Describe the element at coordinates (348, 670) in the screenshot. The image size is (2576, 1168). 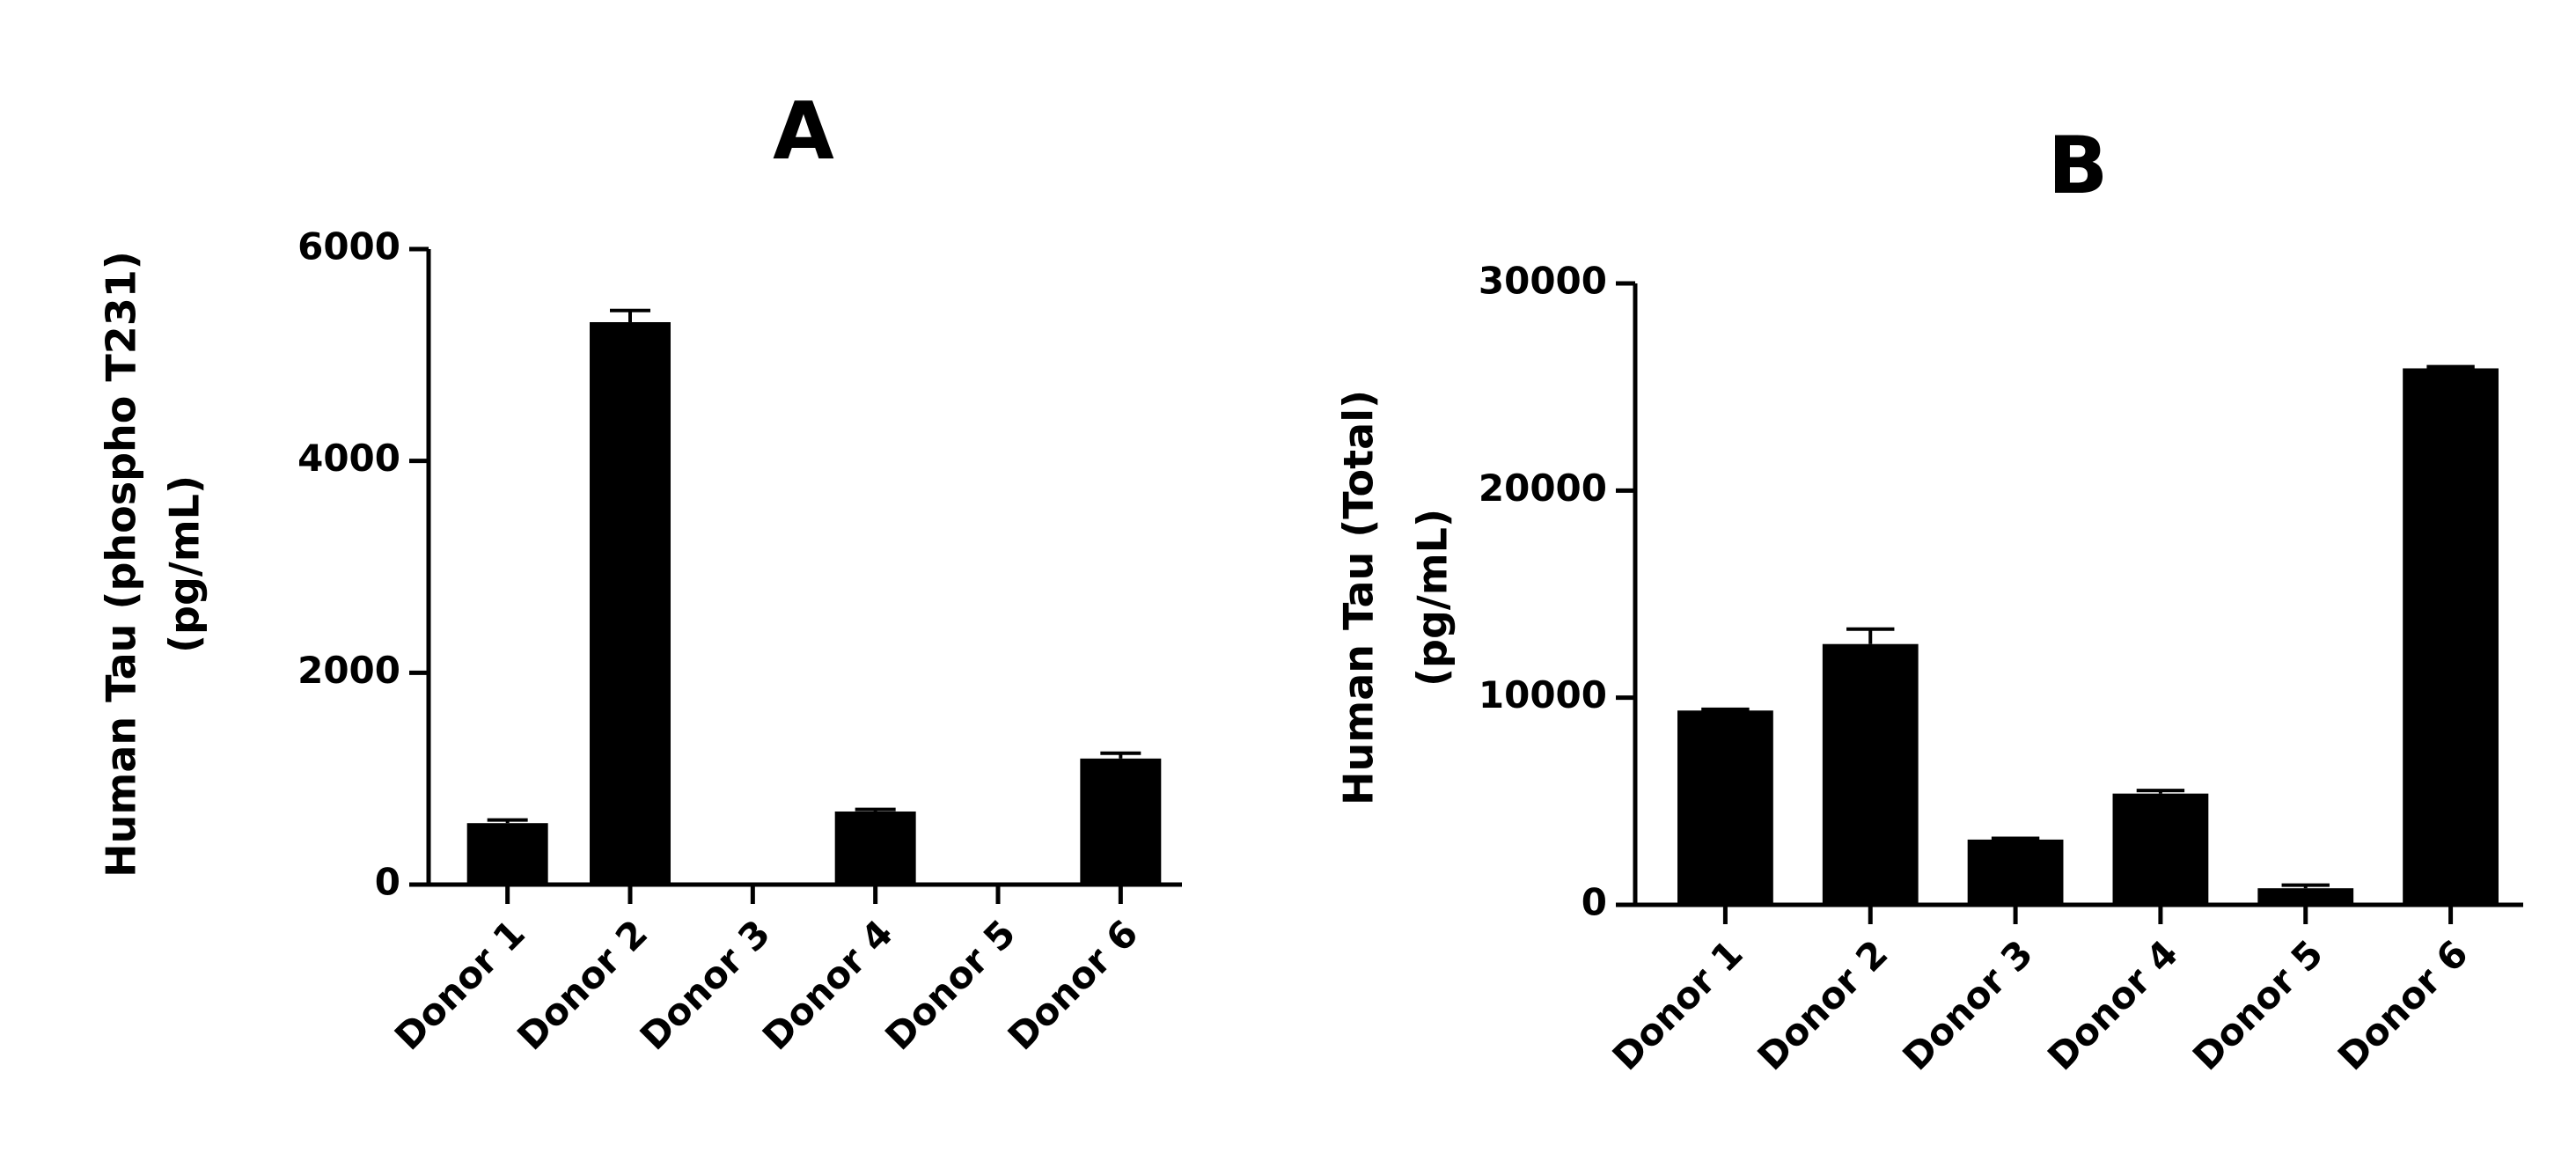
I see `y-tick-label: 2000` at that location.